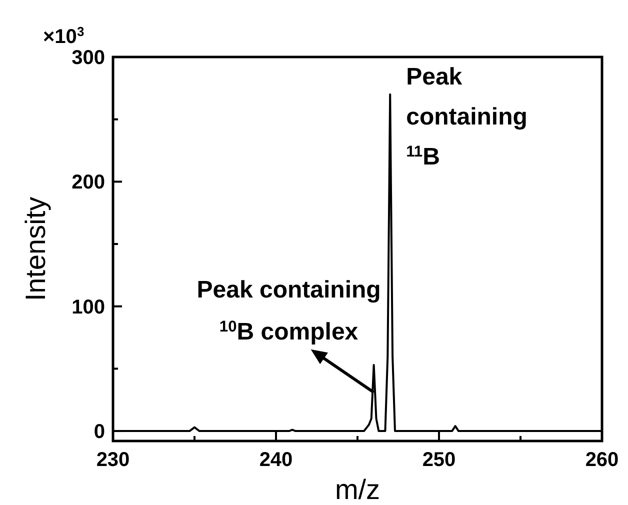  Describe the element at coordinates (467, 116) in the screenshot. I see `annotation: Peak containing $^{11}$B` at that location.